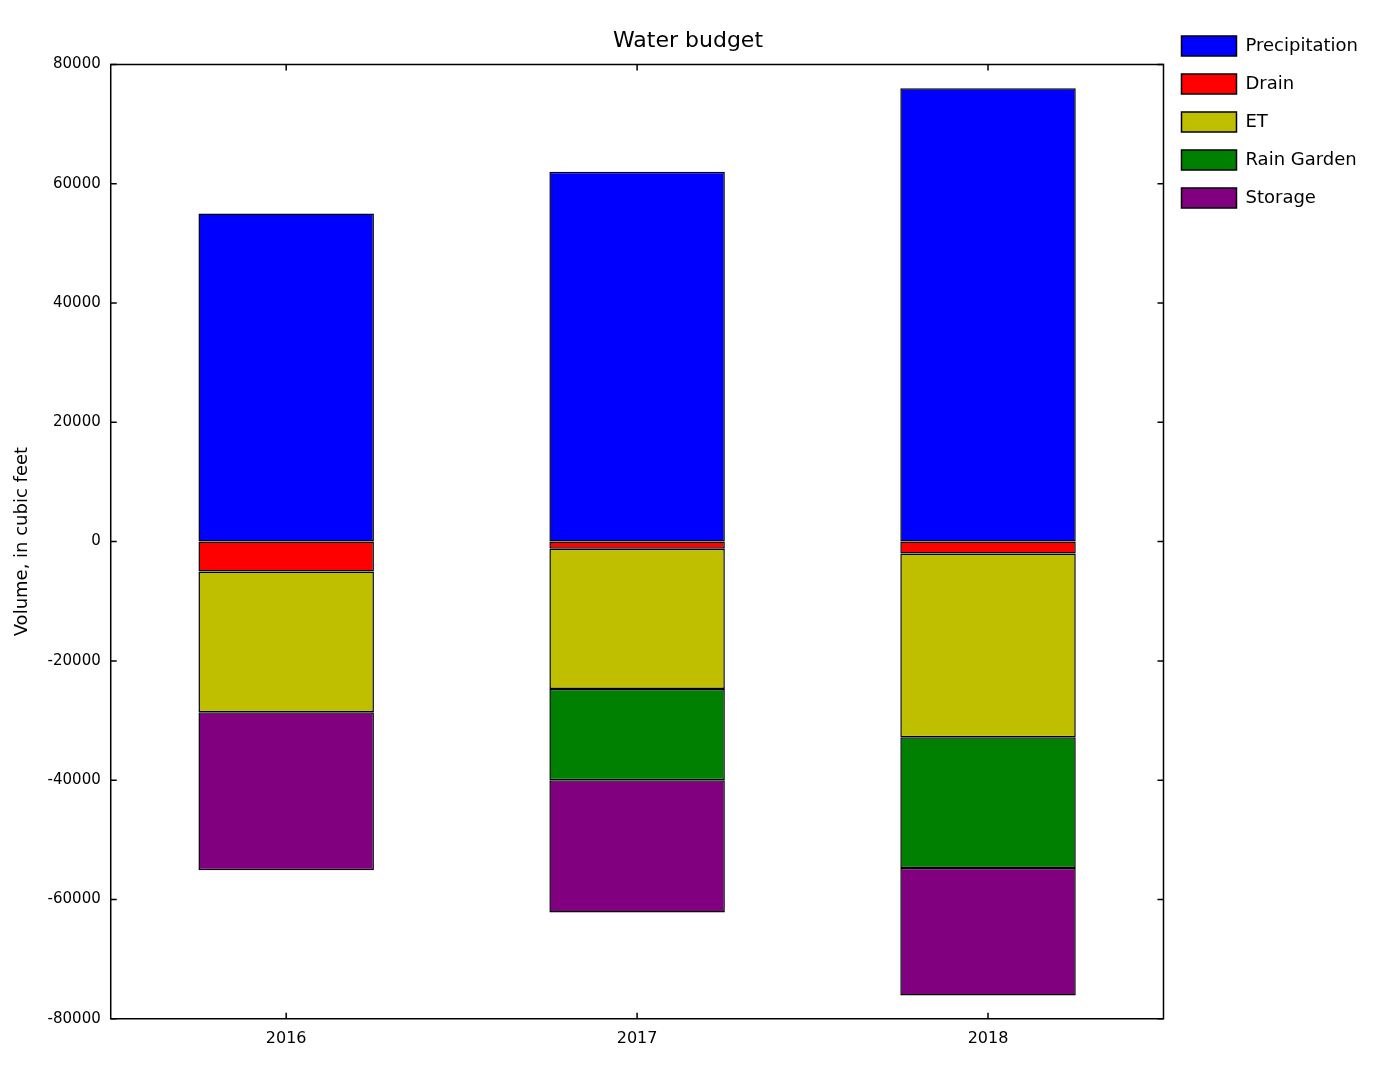  What do you see at coordinates (988, 1037) in the screenshot?
I see `x-tick-label: 2018` at bounding box center [988, 1037].